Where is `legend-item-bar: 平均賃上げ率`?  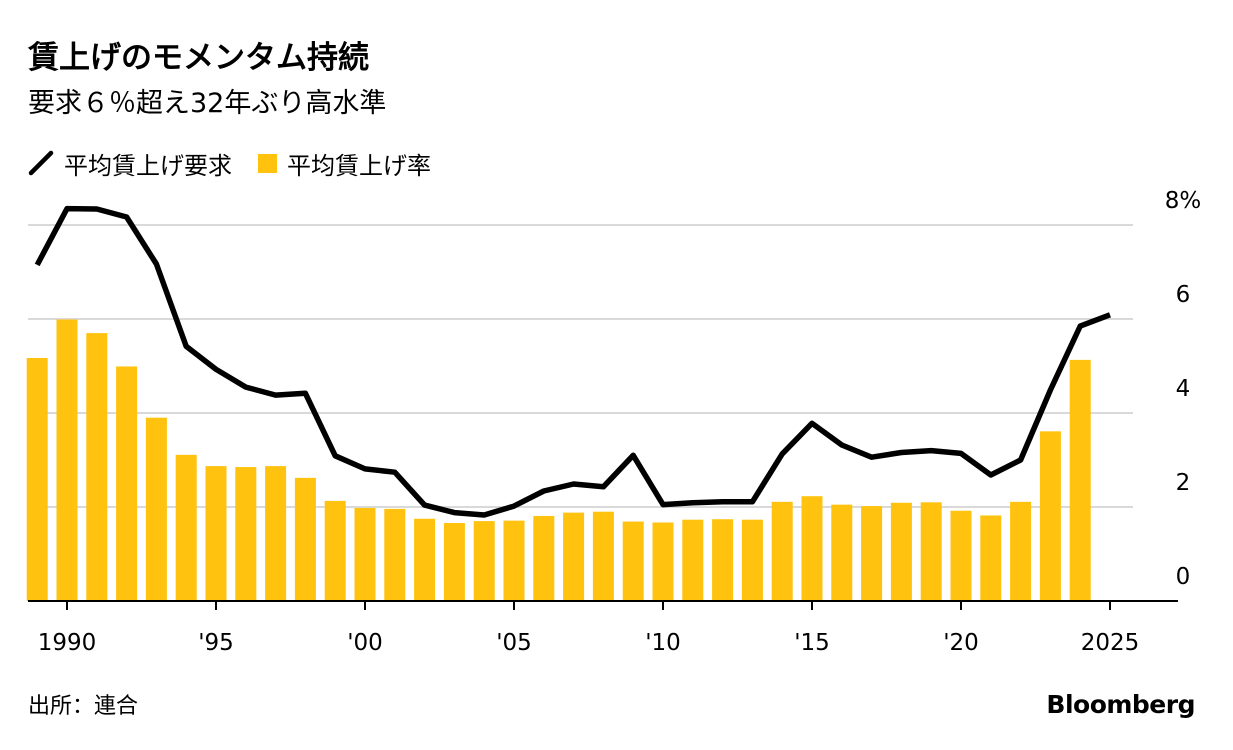
legend-item-bar: 平均賃上げ率 is located at coordinates (344, 163).